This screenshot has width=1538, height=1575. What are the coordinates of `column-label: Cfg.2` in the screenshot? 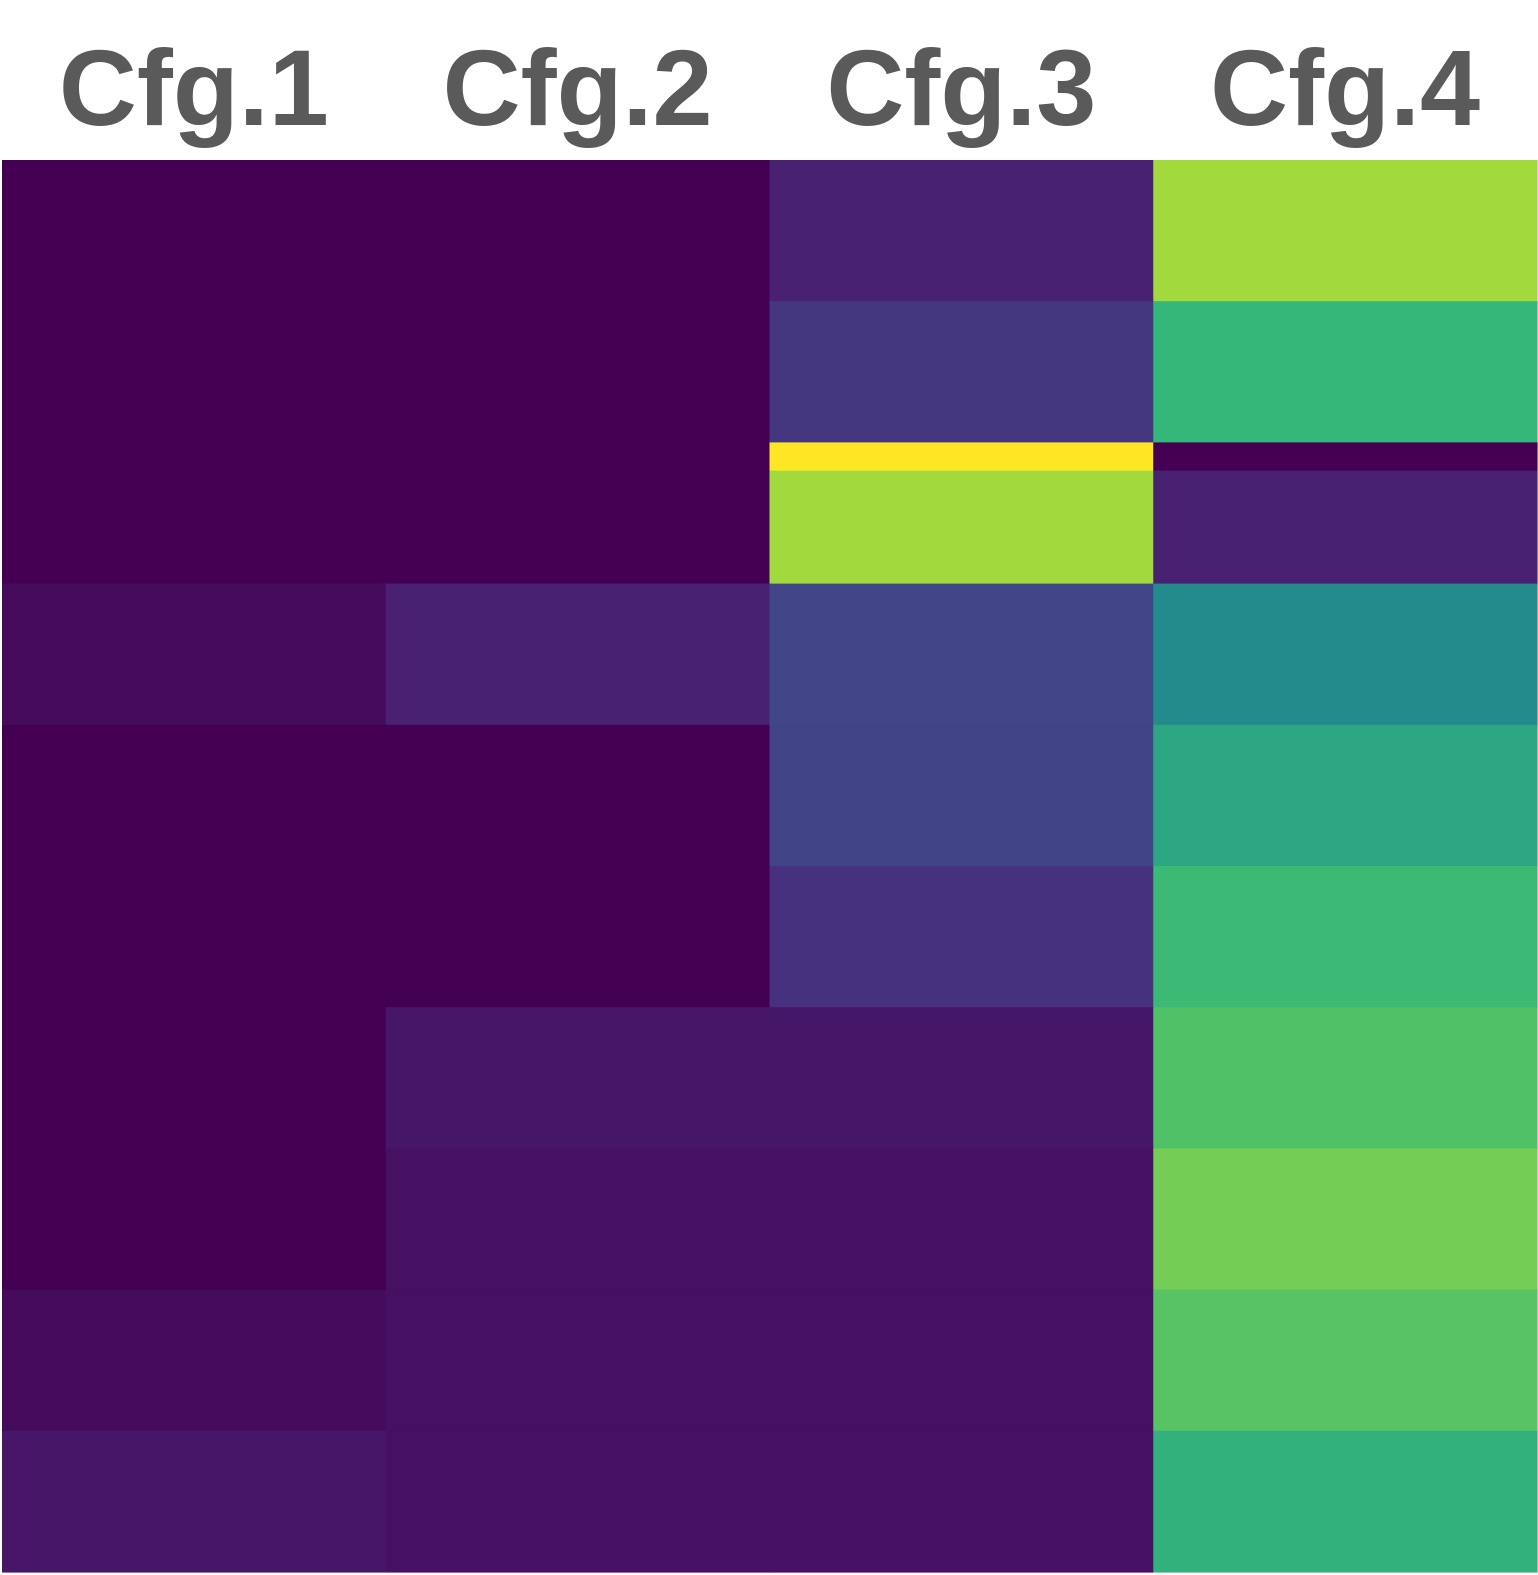 It's located at (578, 87).